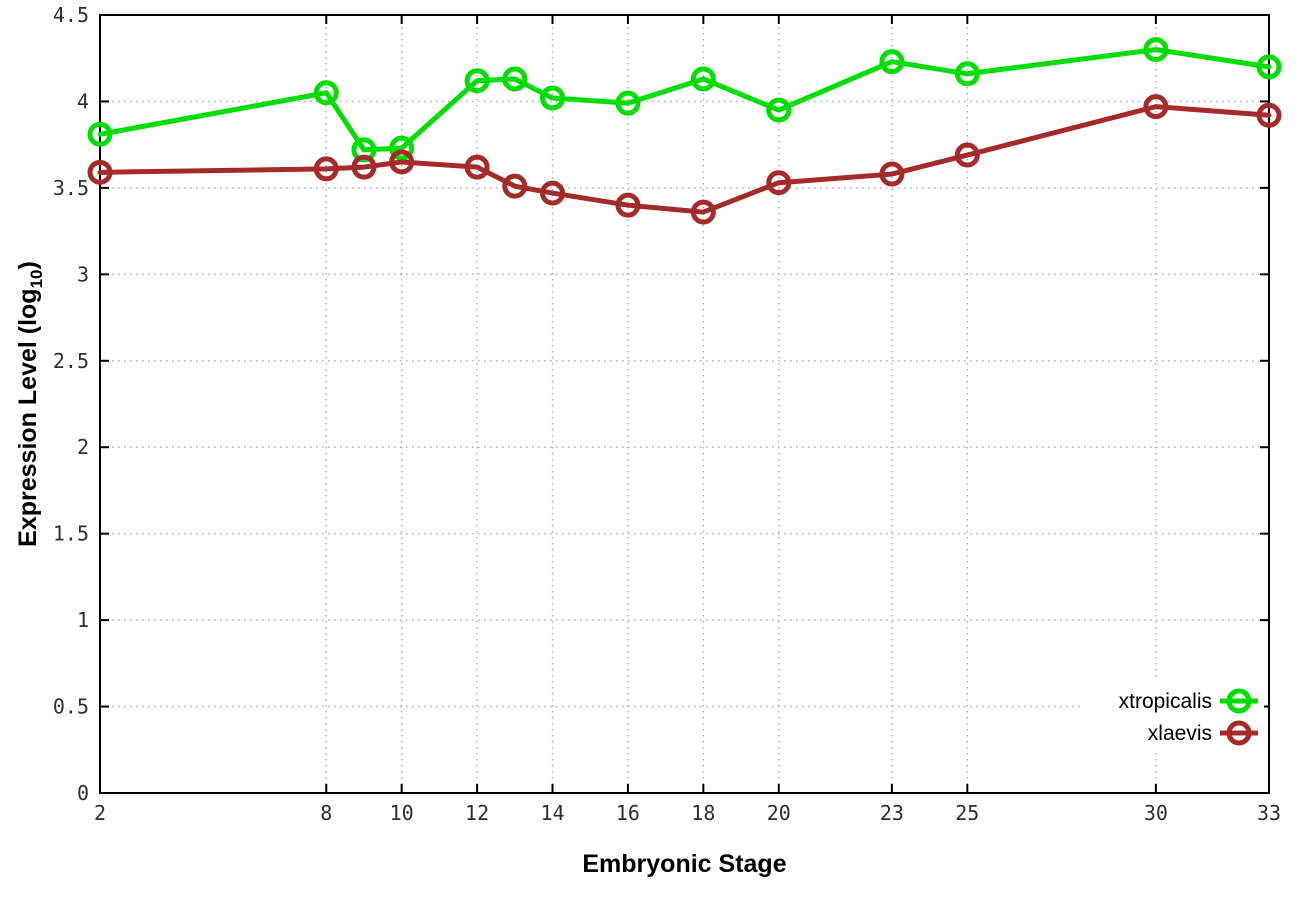 Image resolution: width=1296 pixels, height=907 pixels. I want to click on series-line-xtropicalis, so click(684, 100).